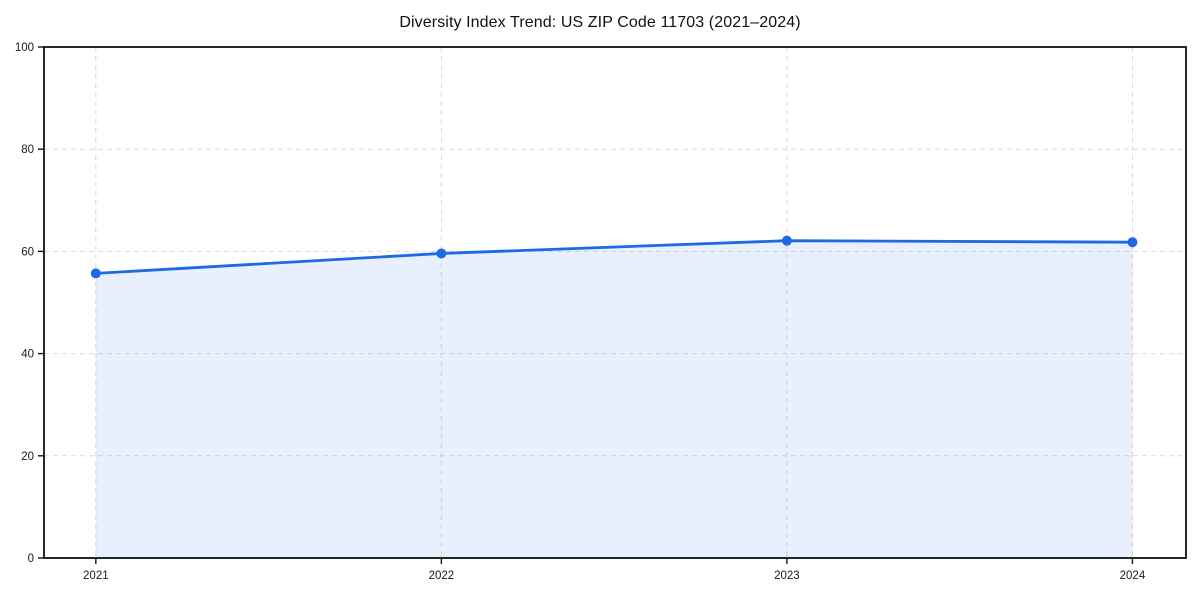 This screenshot has height=600, width=1200. I want to click on x-tick-label: 2024, so click(1133, 576).